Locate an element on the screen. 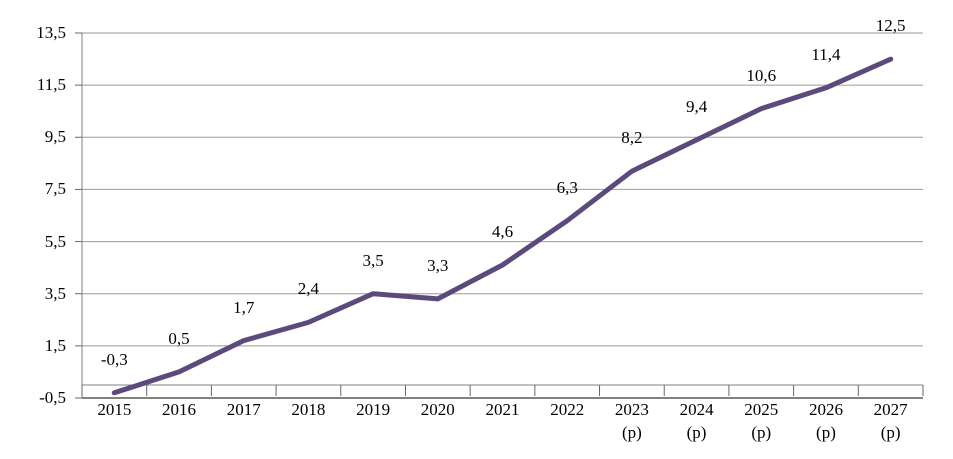 The image size is (953, 459). x-tick-label: 2016 is located at coordinates (179, 410).